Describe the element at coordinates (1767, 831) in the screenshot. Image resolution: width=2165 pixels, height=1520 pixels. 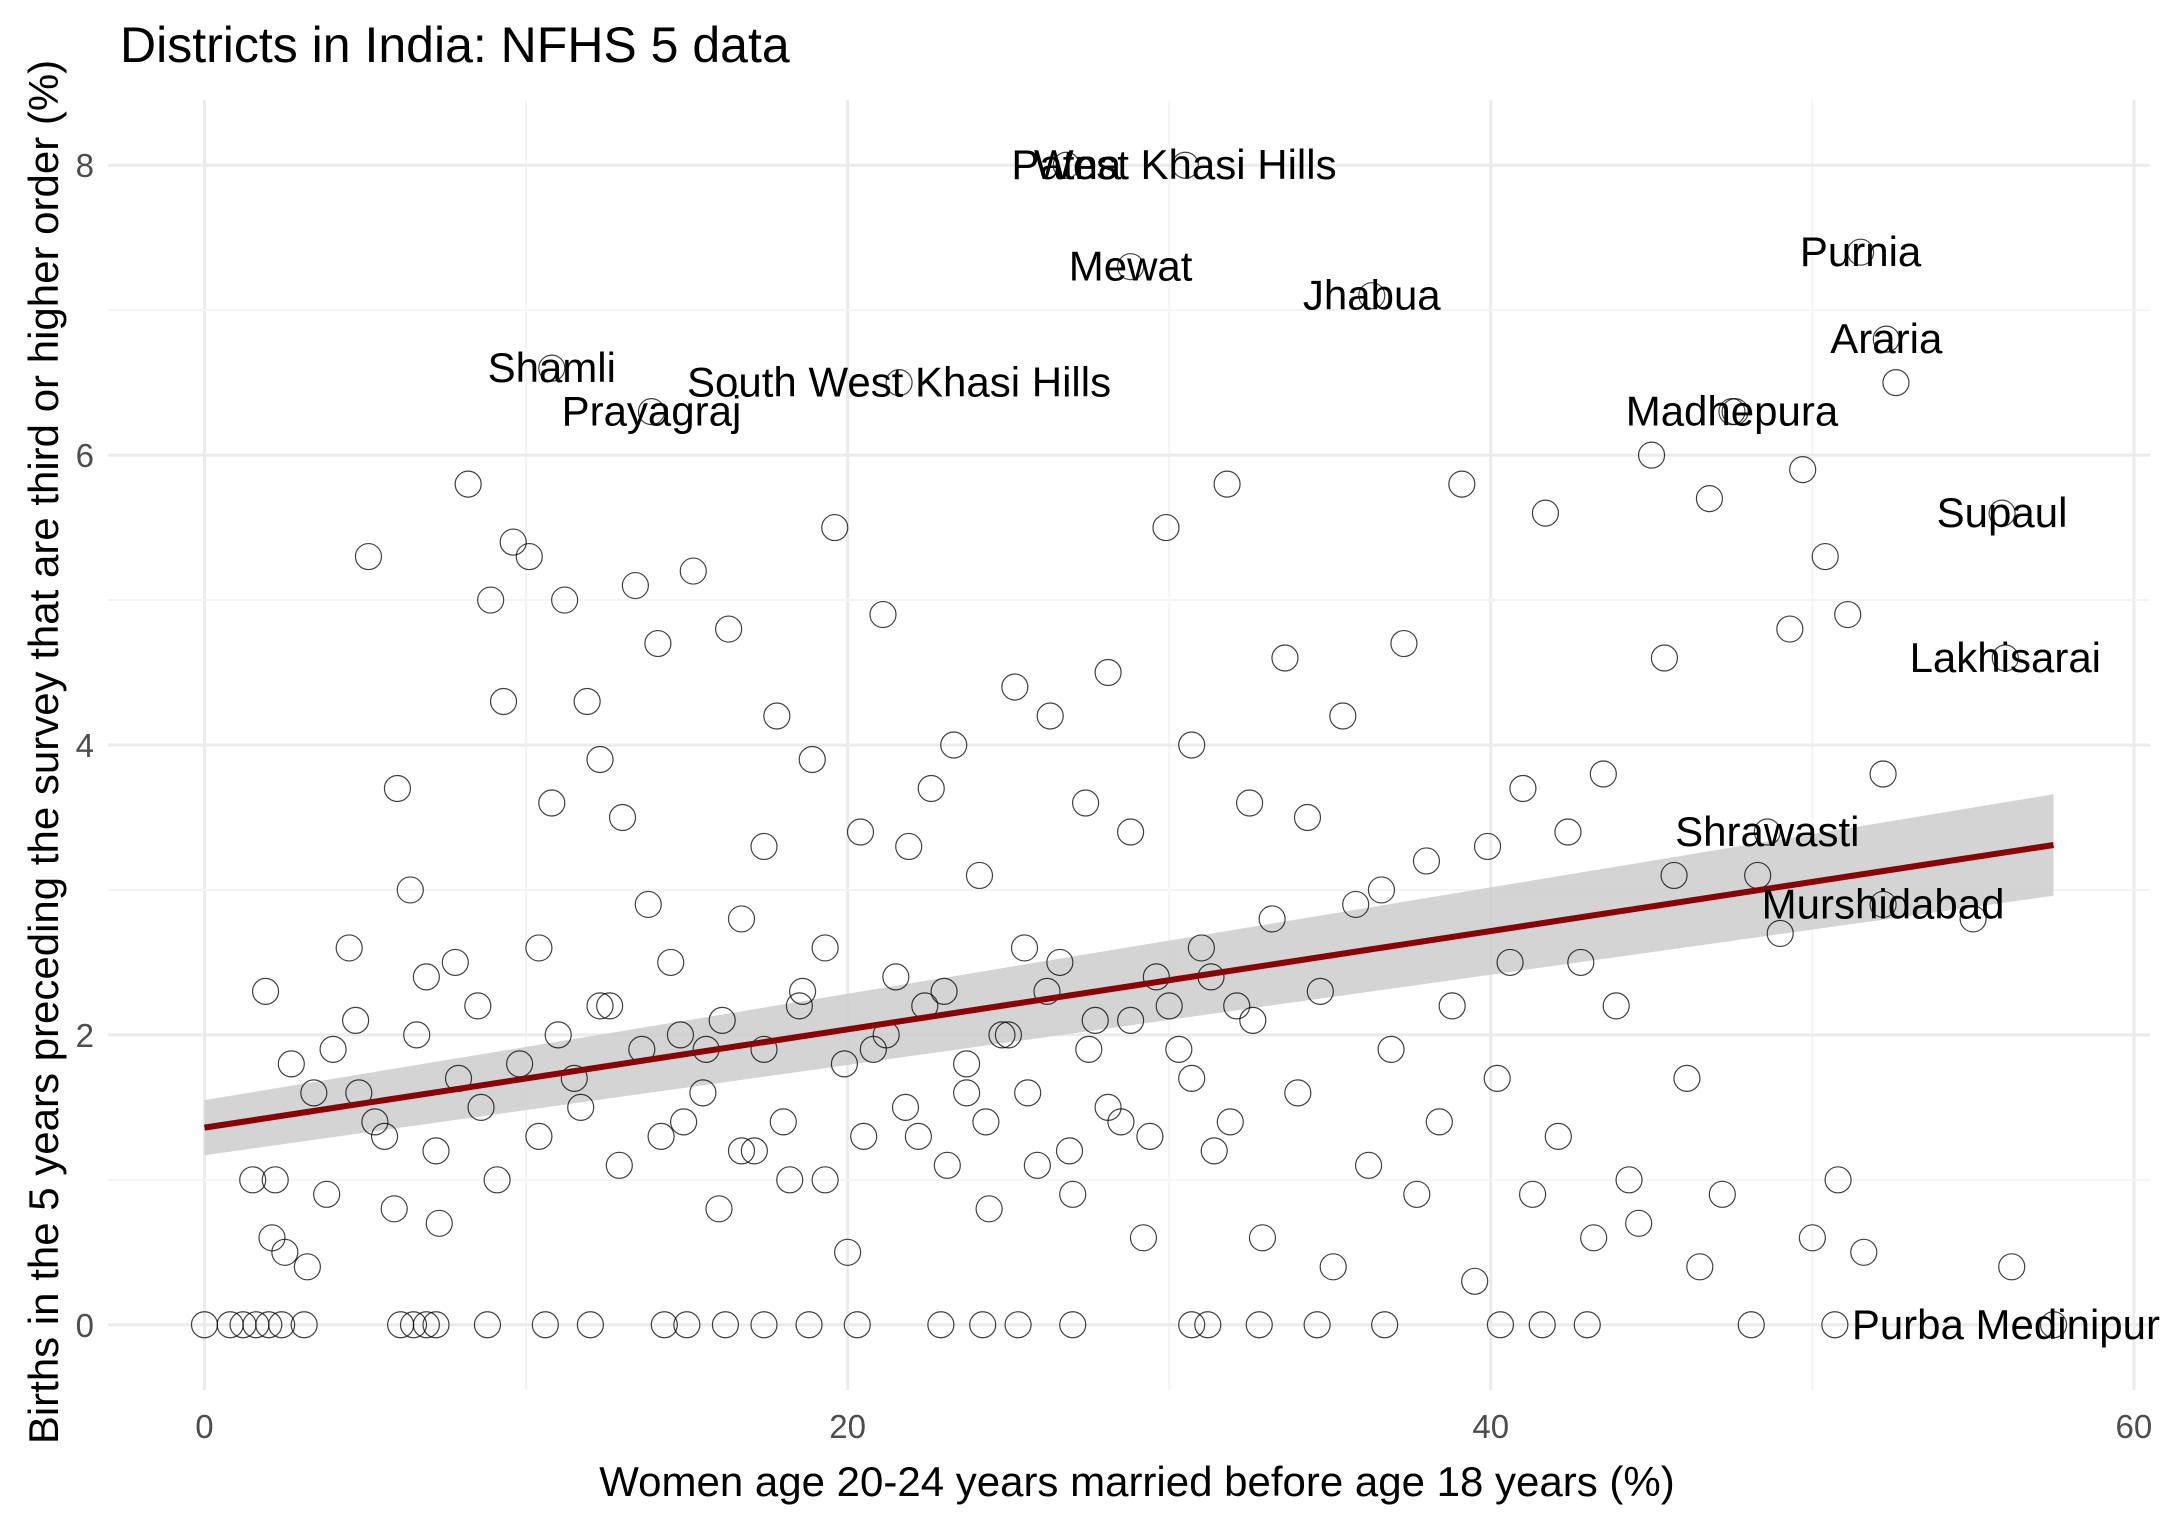
I see `point-label: Shrawasti` at that location.